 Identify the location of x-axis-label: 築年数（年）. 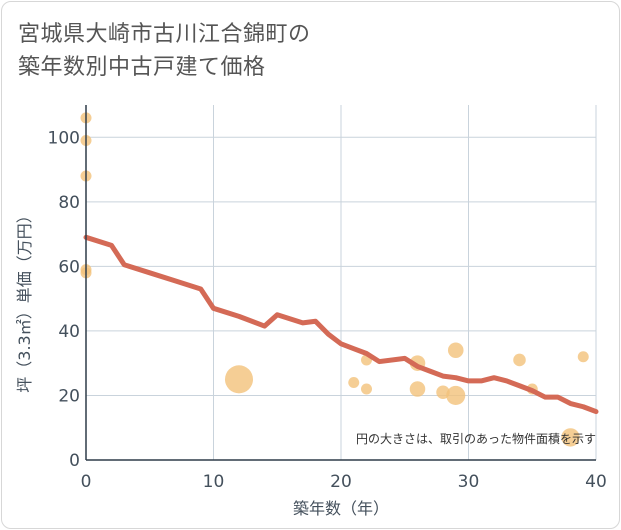
(341, 508).